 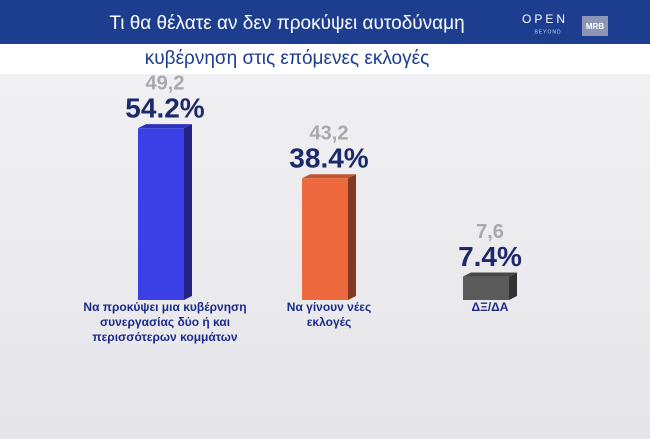 I want to click on subtitle-band, so click(x=325, y=59).